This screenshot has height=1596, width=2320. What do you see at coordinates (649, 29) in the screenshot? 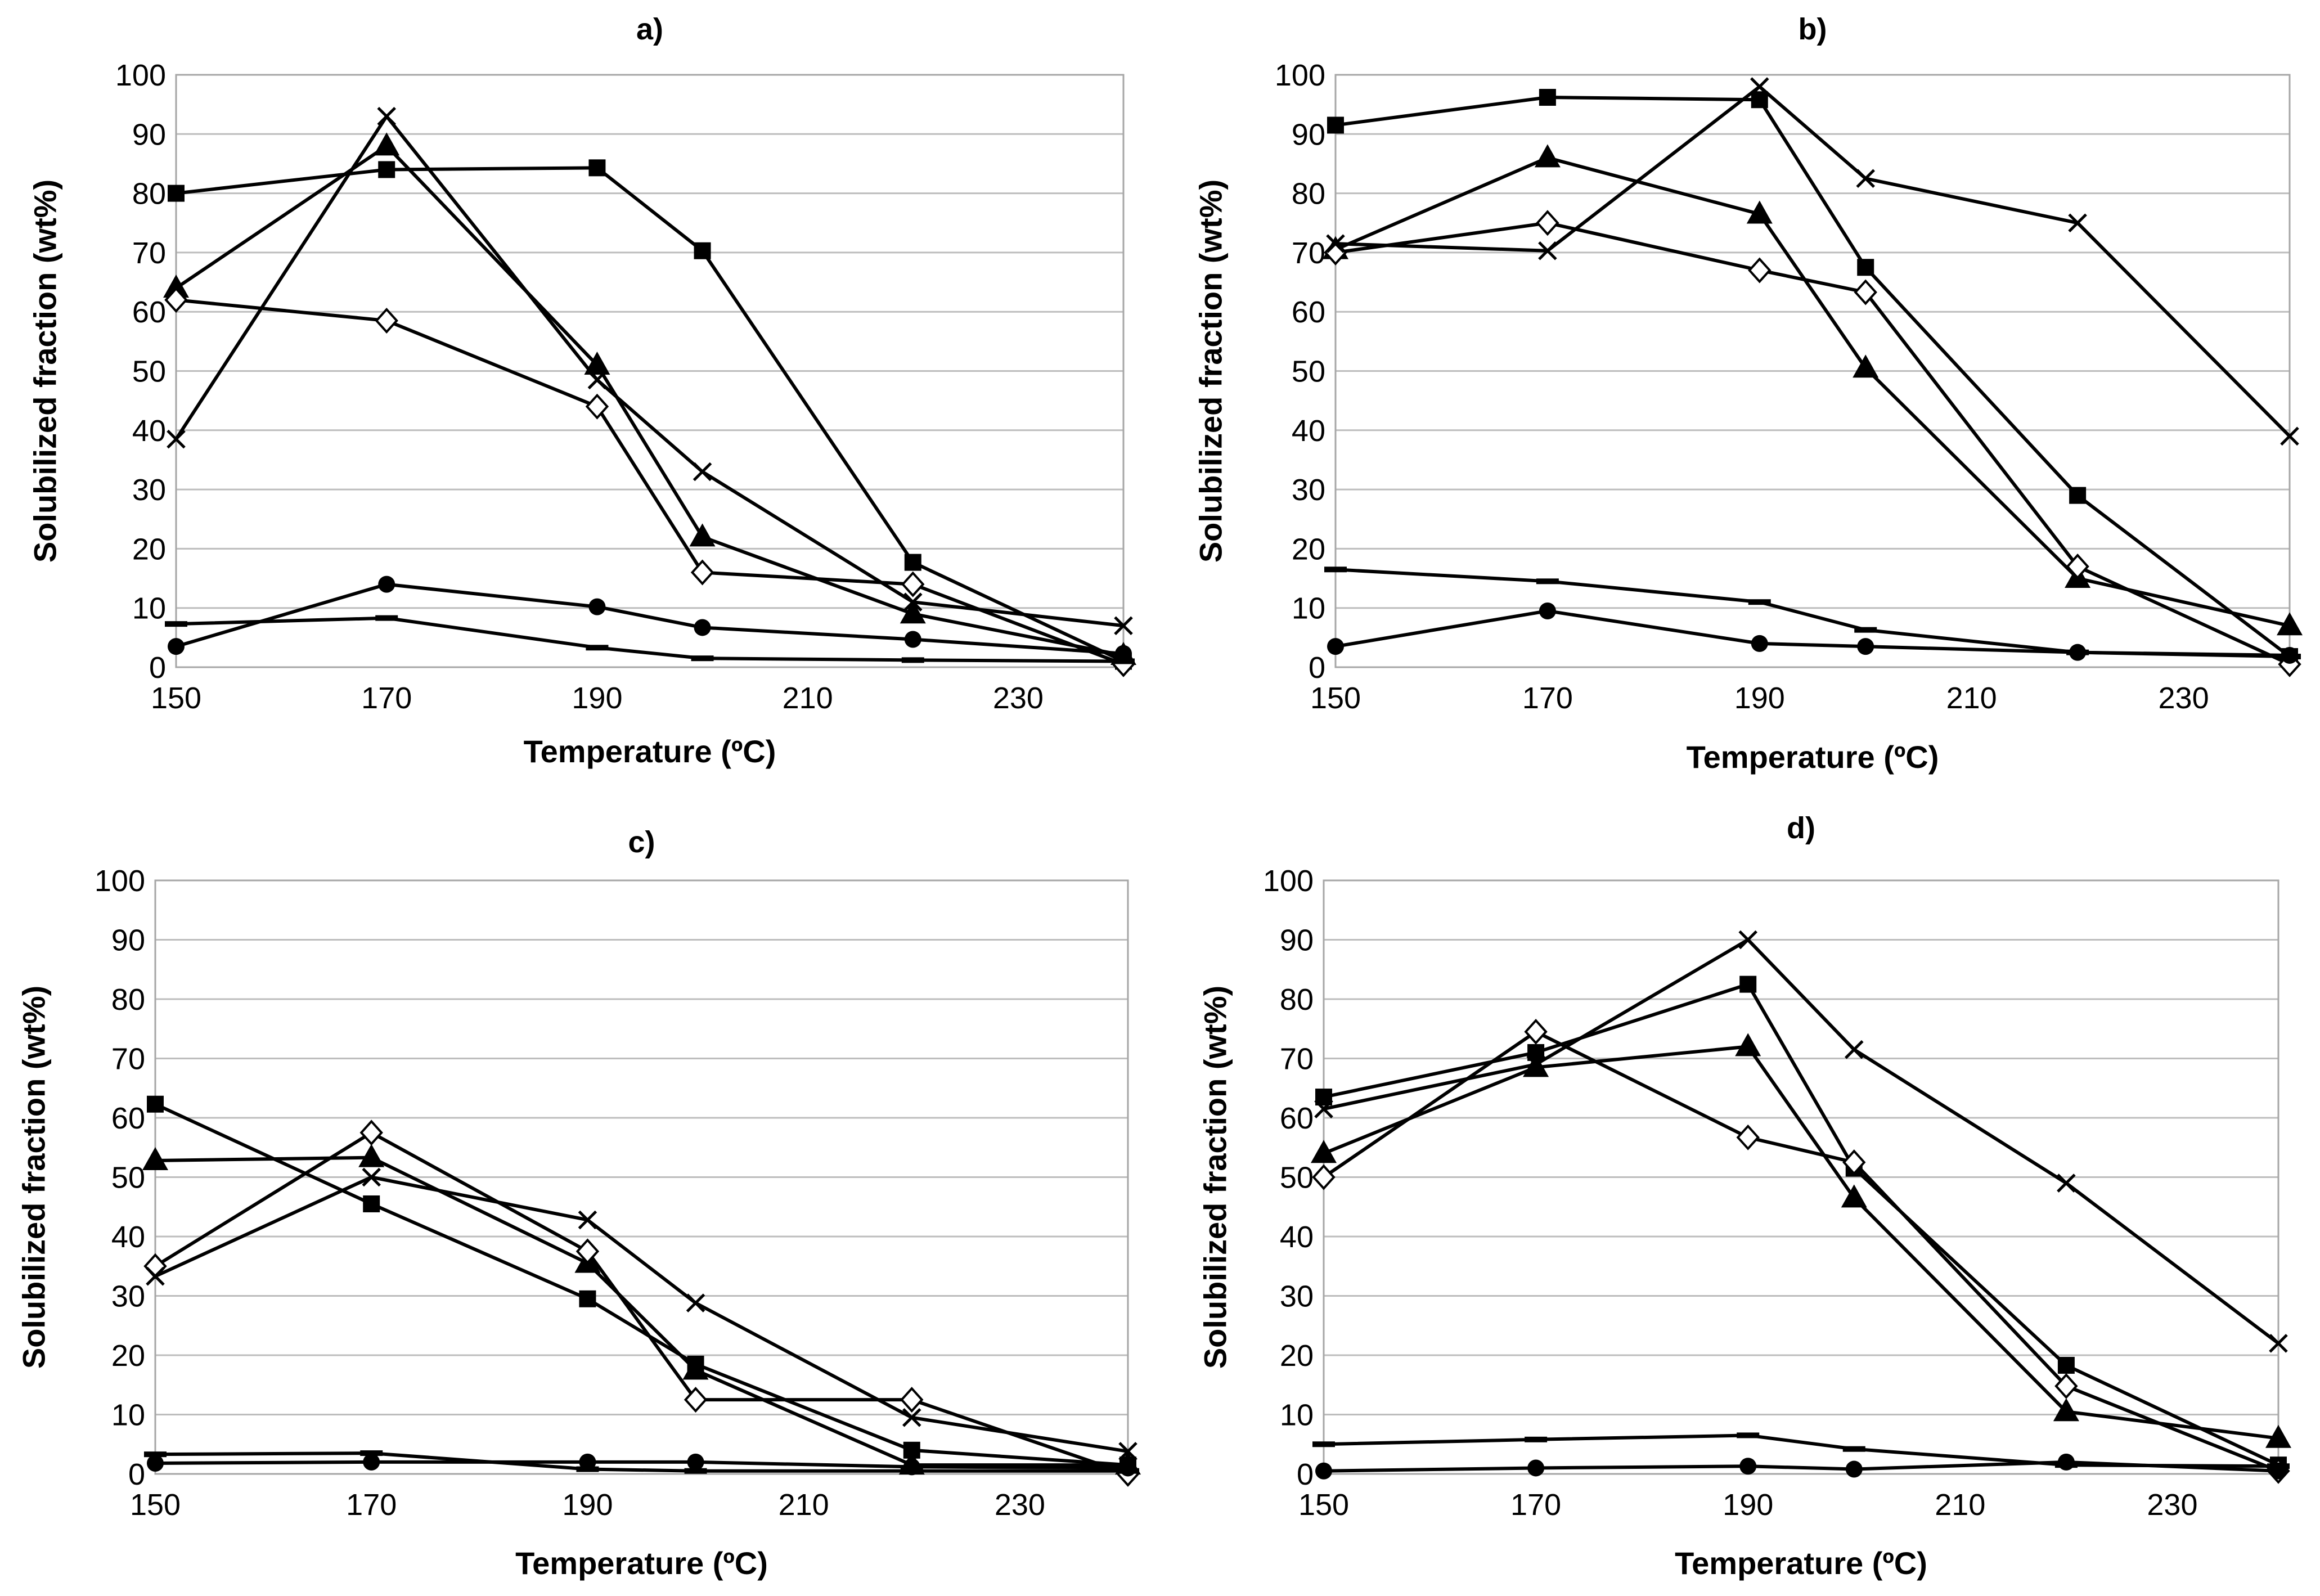
I see `chart-title: a)` at bounding box center [649, 29].